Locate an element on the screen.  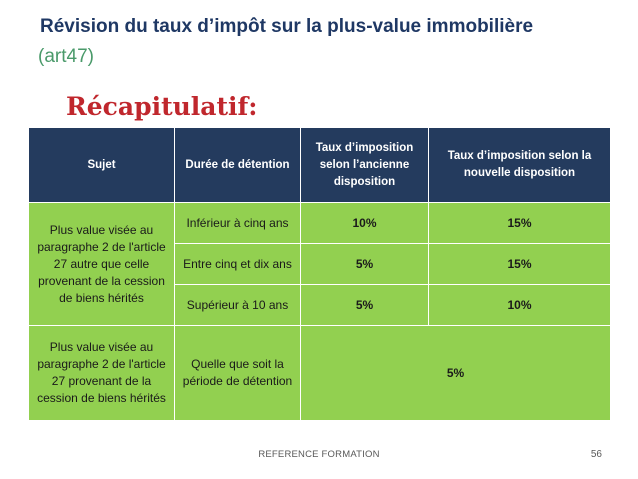
duration-cell: Quelle que soit la période de détention is located at coordinates (237, 373).